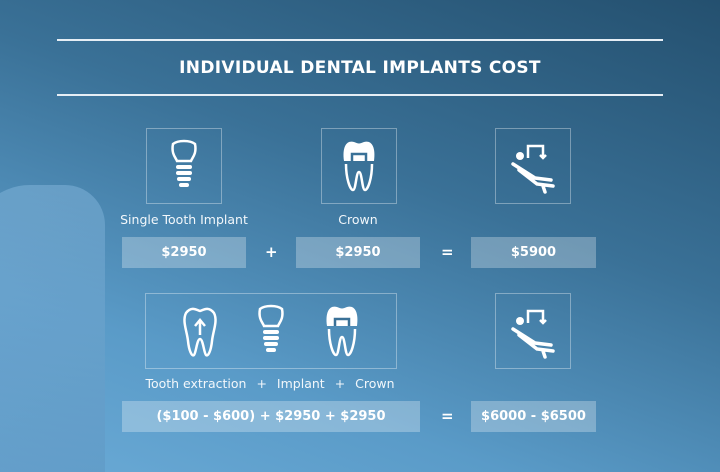  Describe the element at coordinates (360, 95) in the screenshot. I see `bottom-divider` at that location.